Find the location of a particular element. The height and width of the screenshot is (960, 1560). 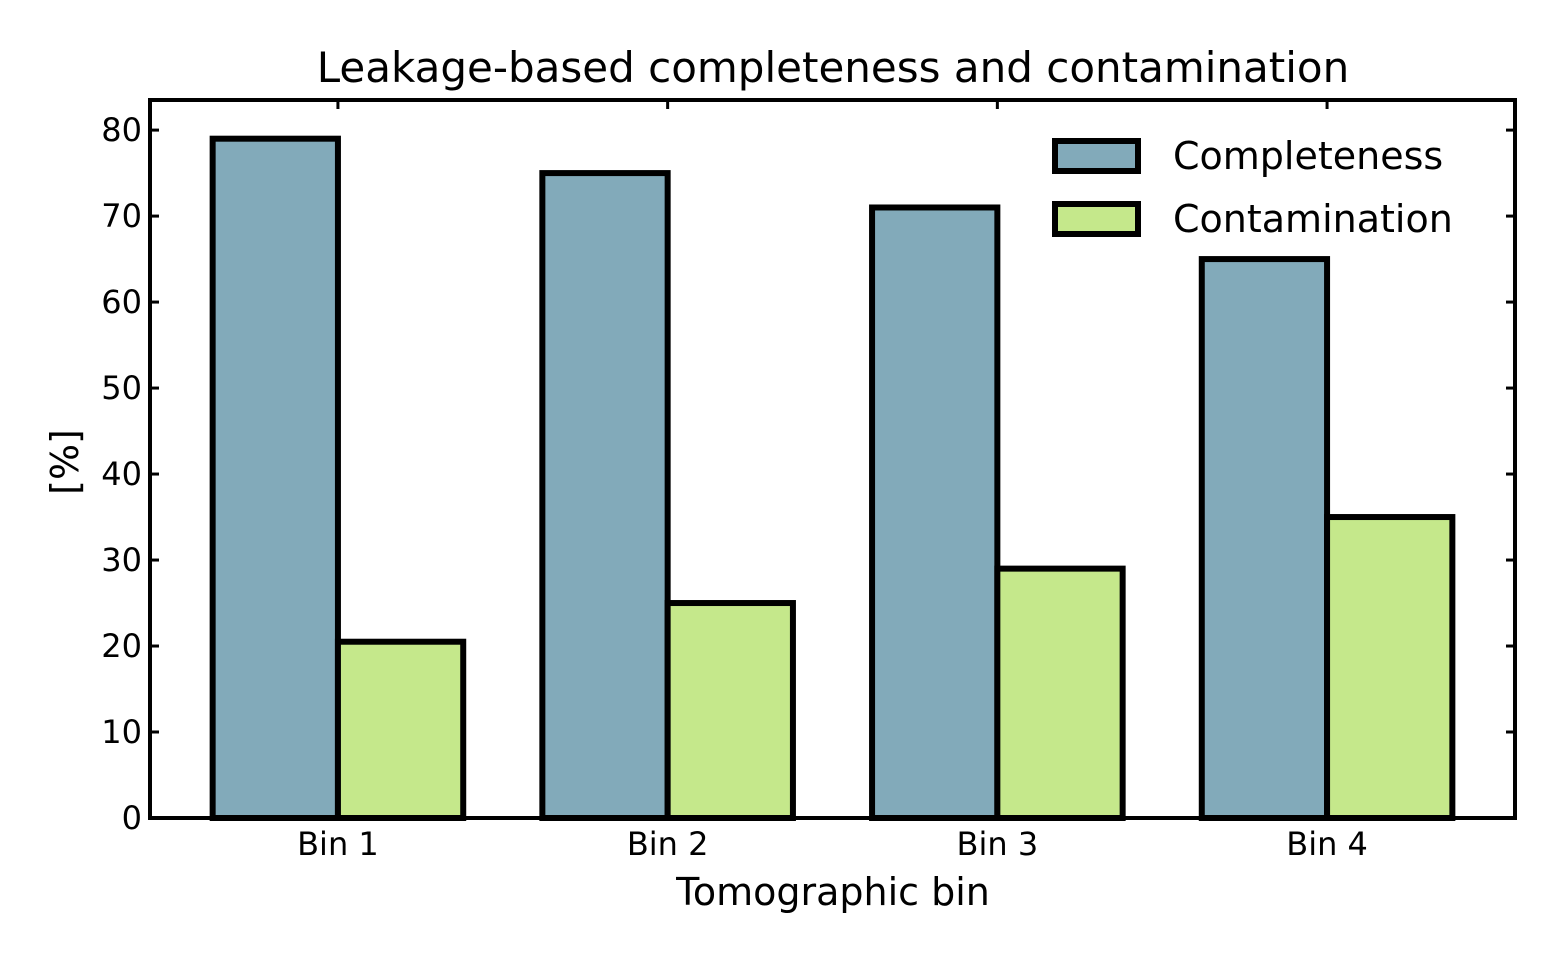

legend: Completeness Contamination is located at coordinates (1252, 187).